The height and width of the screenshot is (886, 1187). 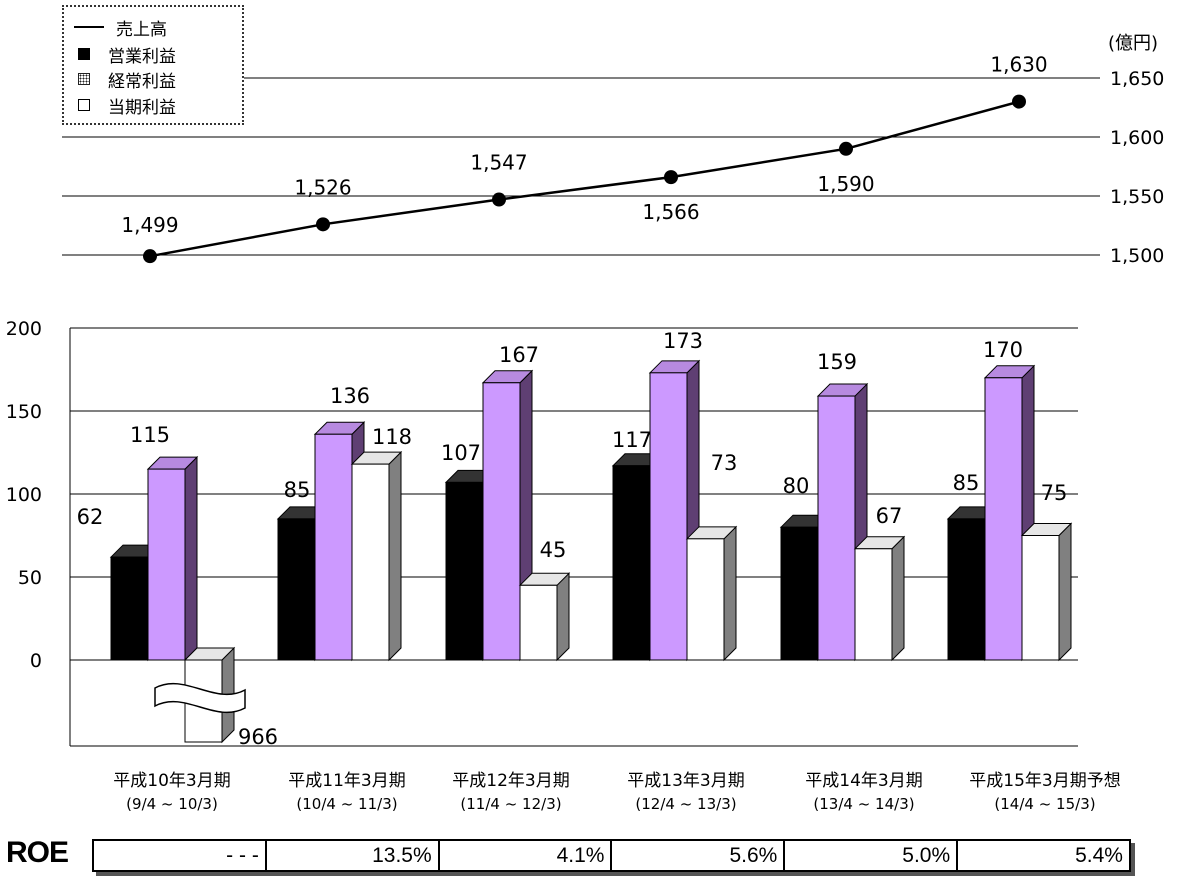 I want to click on legend-item-sales: 売上高, so click(x=120, y=28).